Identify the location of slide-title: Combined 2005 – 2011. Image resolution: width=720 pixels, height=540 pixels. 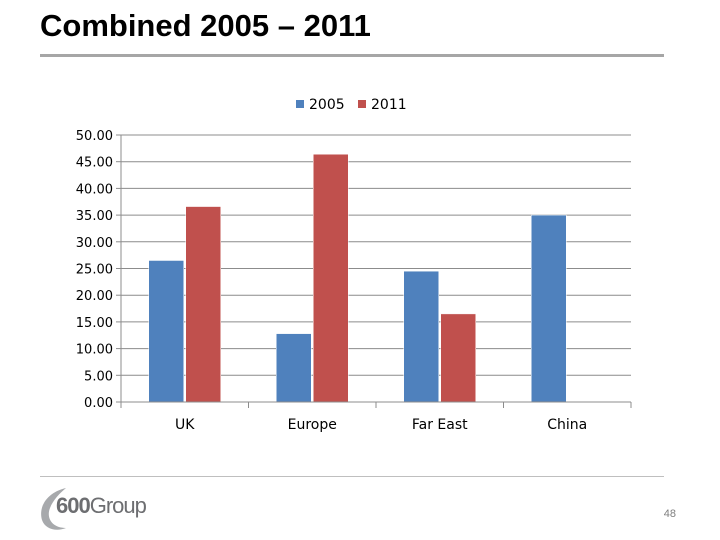
(205, 25).